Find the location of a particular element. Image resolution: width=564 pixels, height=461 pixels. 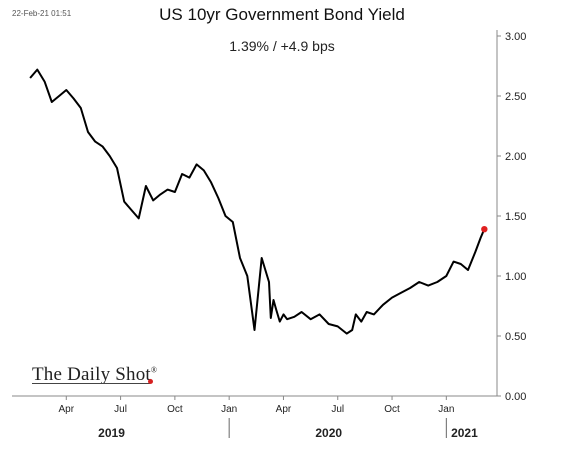

logo-text: The Daily Shot is located at coordinates (91, 374).